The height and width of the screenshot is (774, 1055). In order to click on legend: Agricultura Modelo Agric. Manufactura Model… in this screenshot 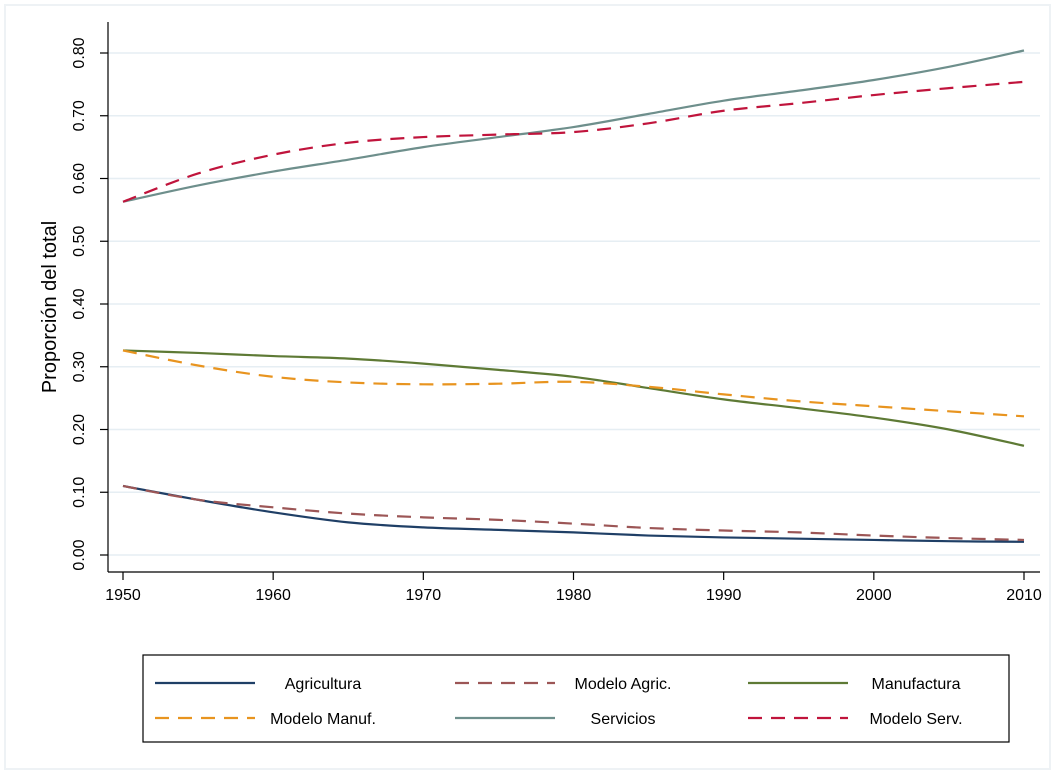, I will do `click(576, 698)`.